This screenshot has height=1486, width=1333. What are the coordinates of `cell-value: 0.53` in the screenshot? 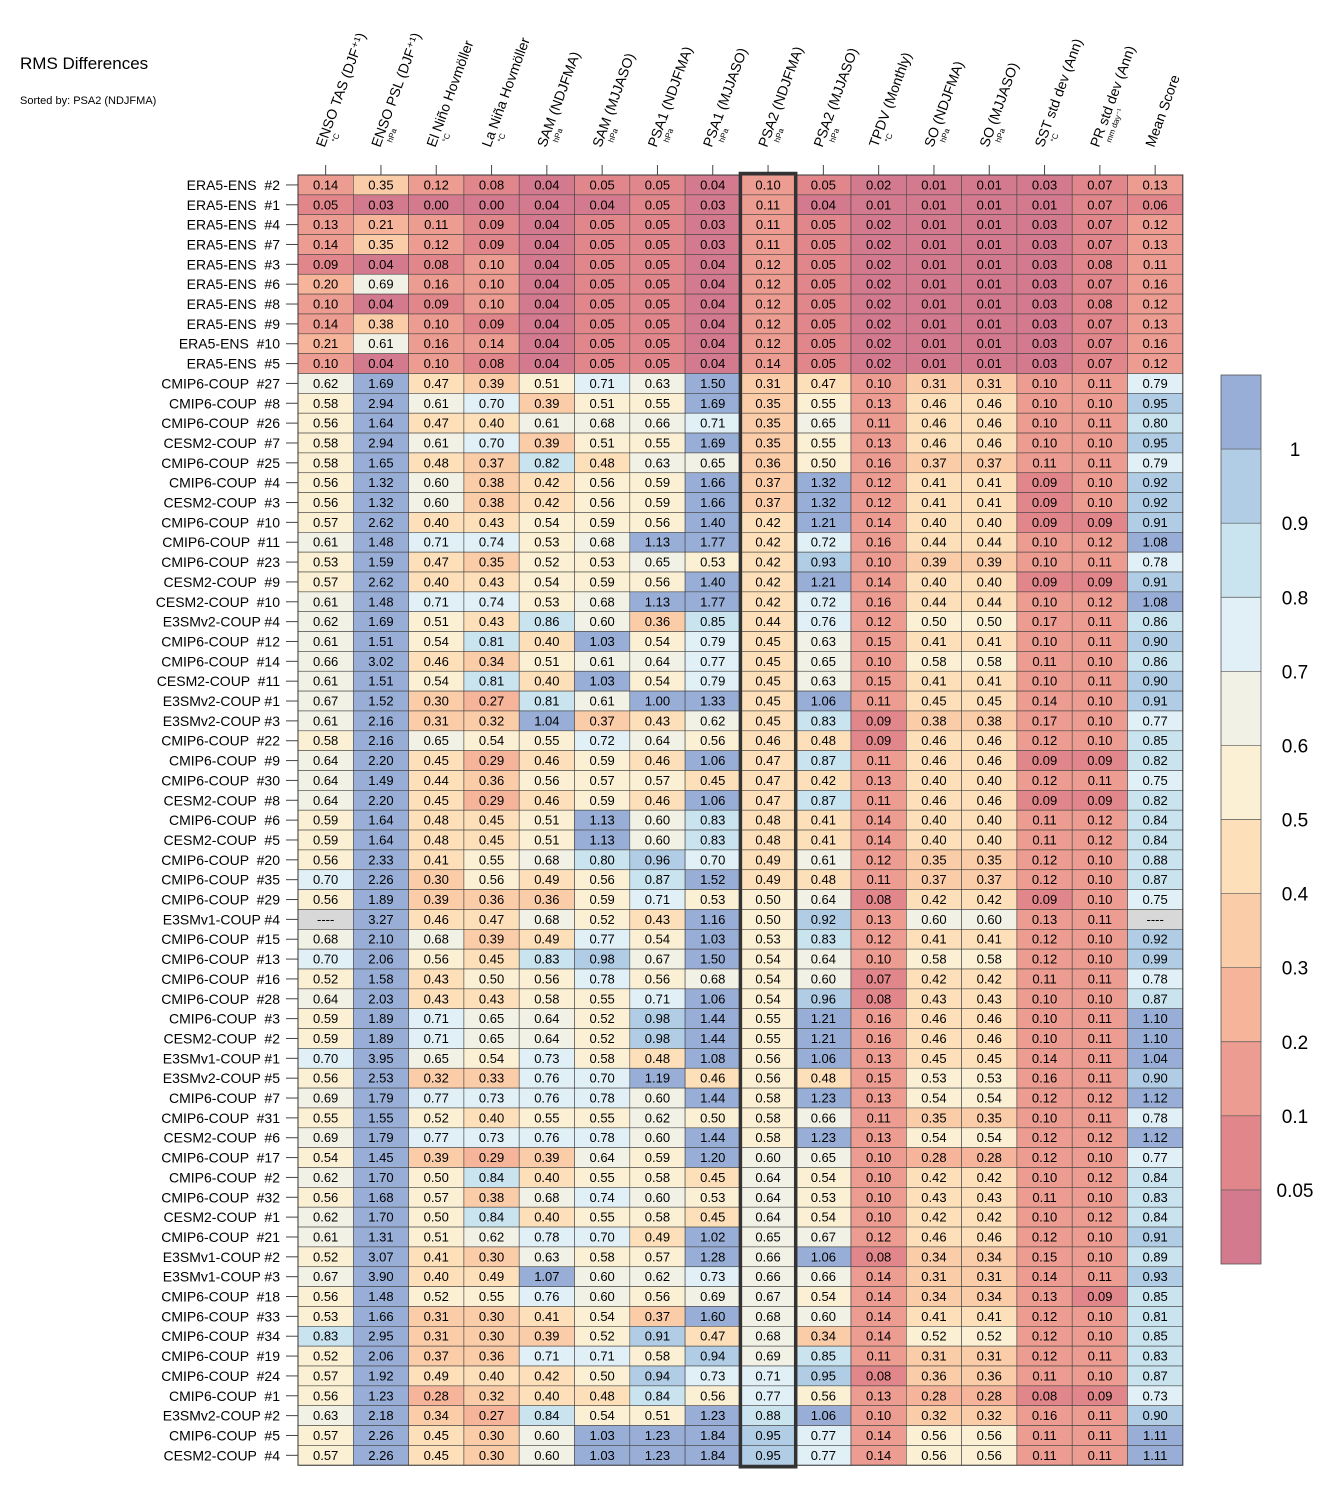 It's located at (546, 542).